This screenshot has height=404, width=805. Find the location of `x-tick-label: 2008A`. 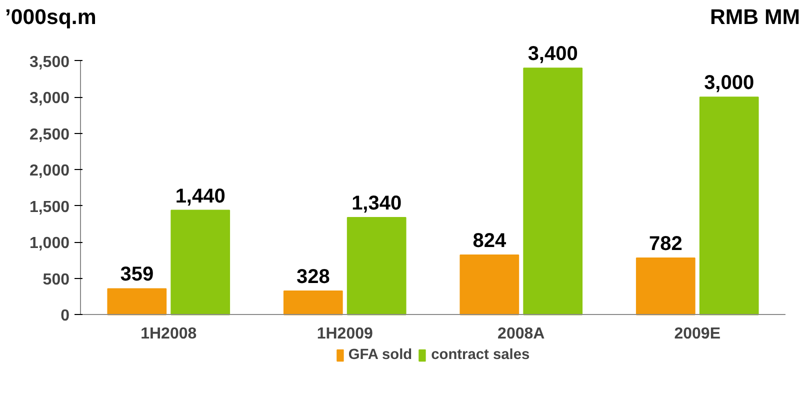

x-tick-label: 2008A is located at coordinates (522, 334).